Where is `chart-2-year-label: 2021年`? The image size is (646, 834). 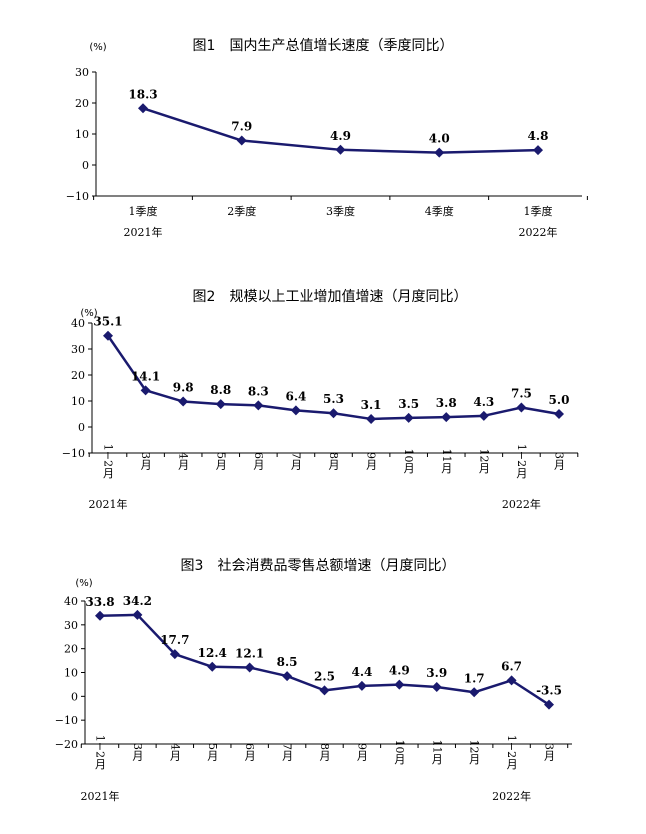
chart-2-year-label: 2021年 is located at coordinates (108, 504).